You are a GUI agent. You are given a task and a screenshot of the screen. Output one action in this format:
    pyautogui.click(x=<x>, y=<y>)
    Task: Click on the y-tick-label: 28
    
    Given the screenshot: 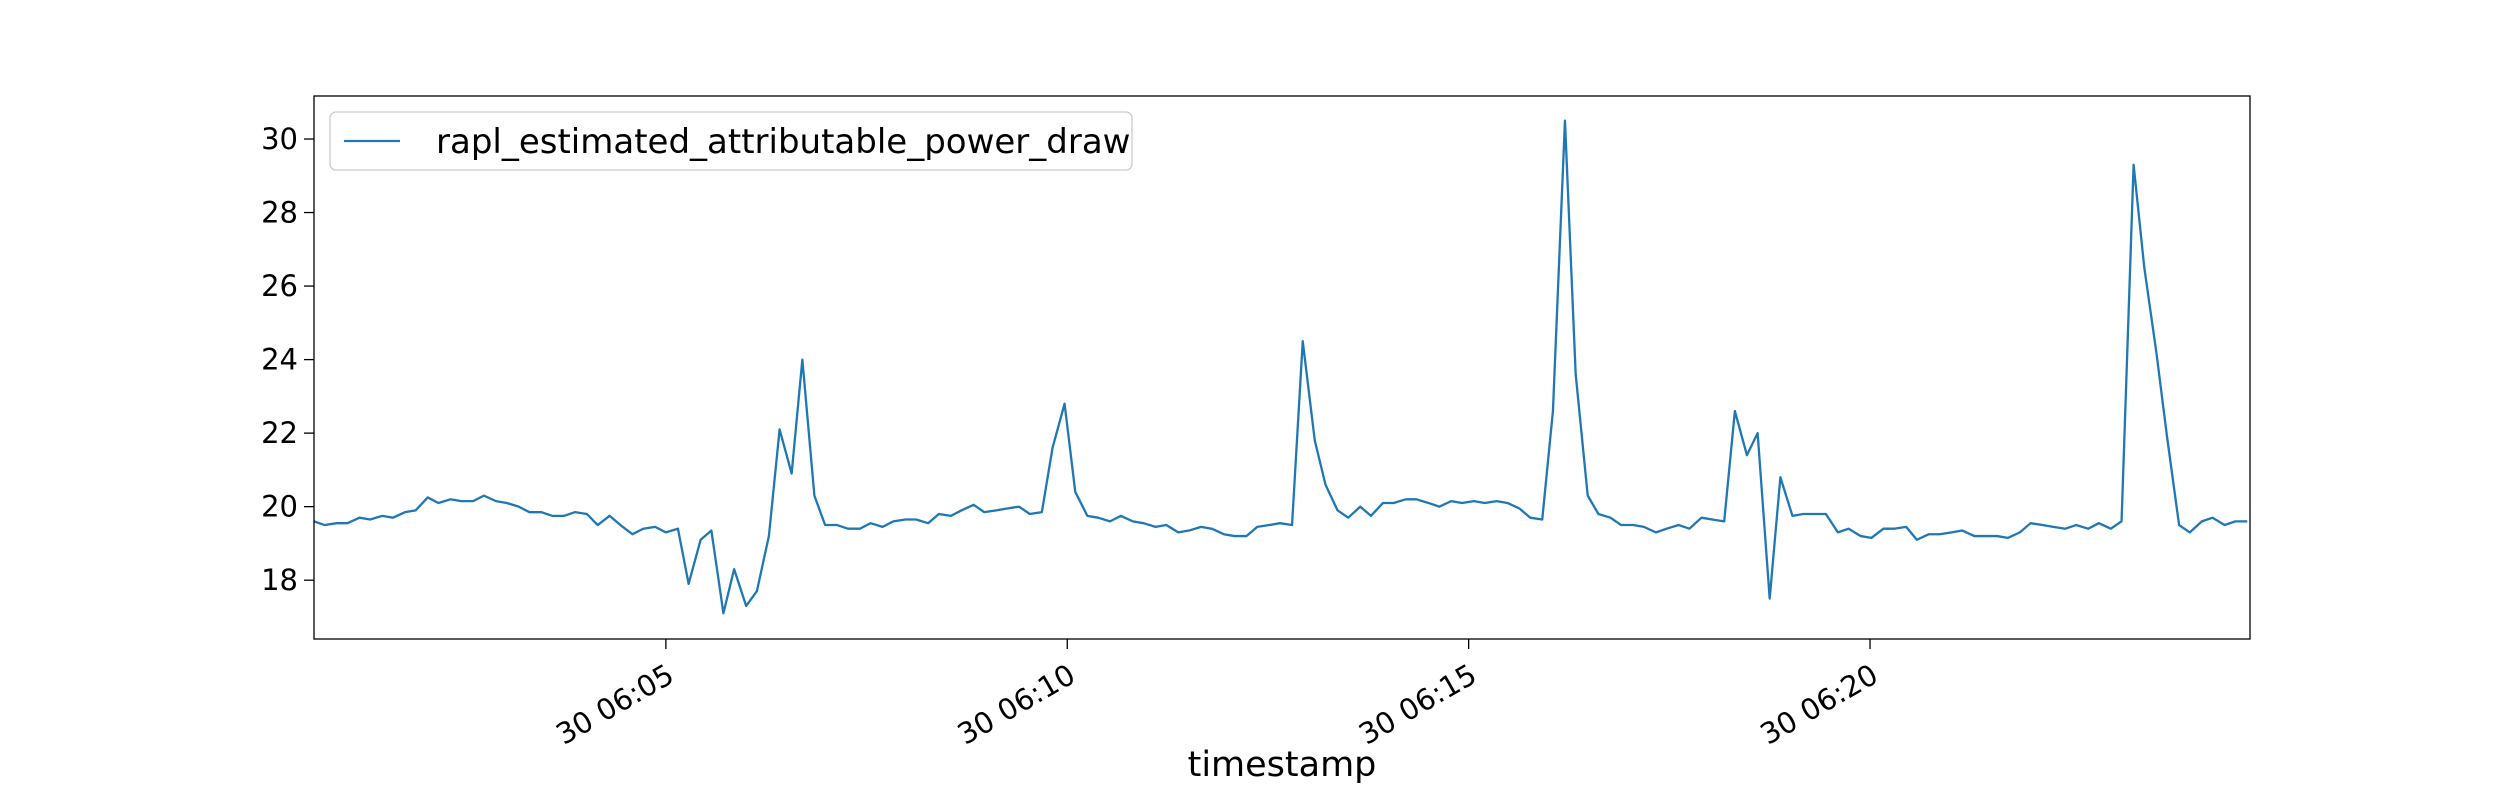 What is the action you would take?
    pyautogui.click(x=279, y=213)
    